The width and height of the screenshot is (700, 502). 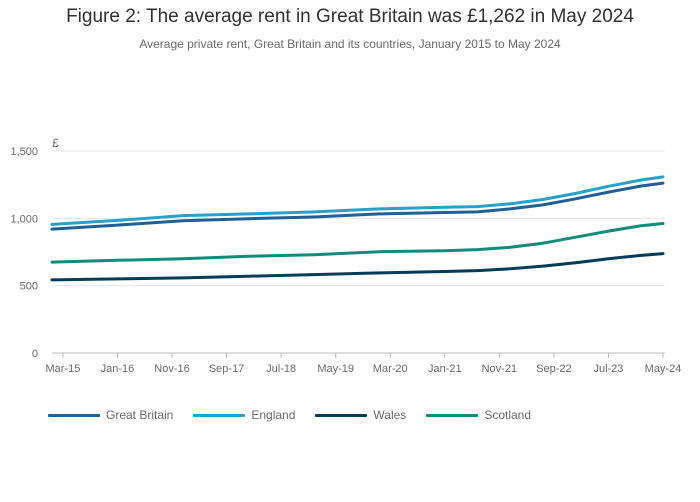 I want to click on chart-legend: Great Britain England Wales Scotland, so click(x=289, y=415).